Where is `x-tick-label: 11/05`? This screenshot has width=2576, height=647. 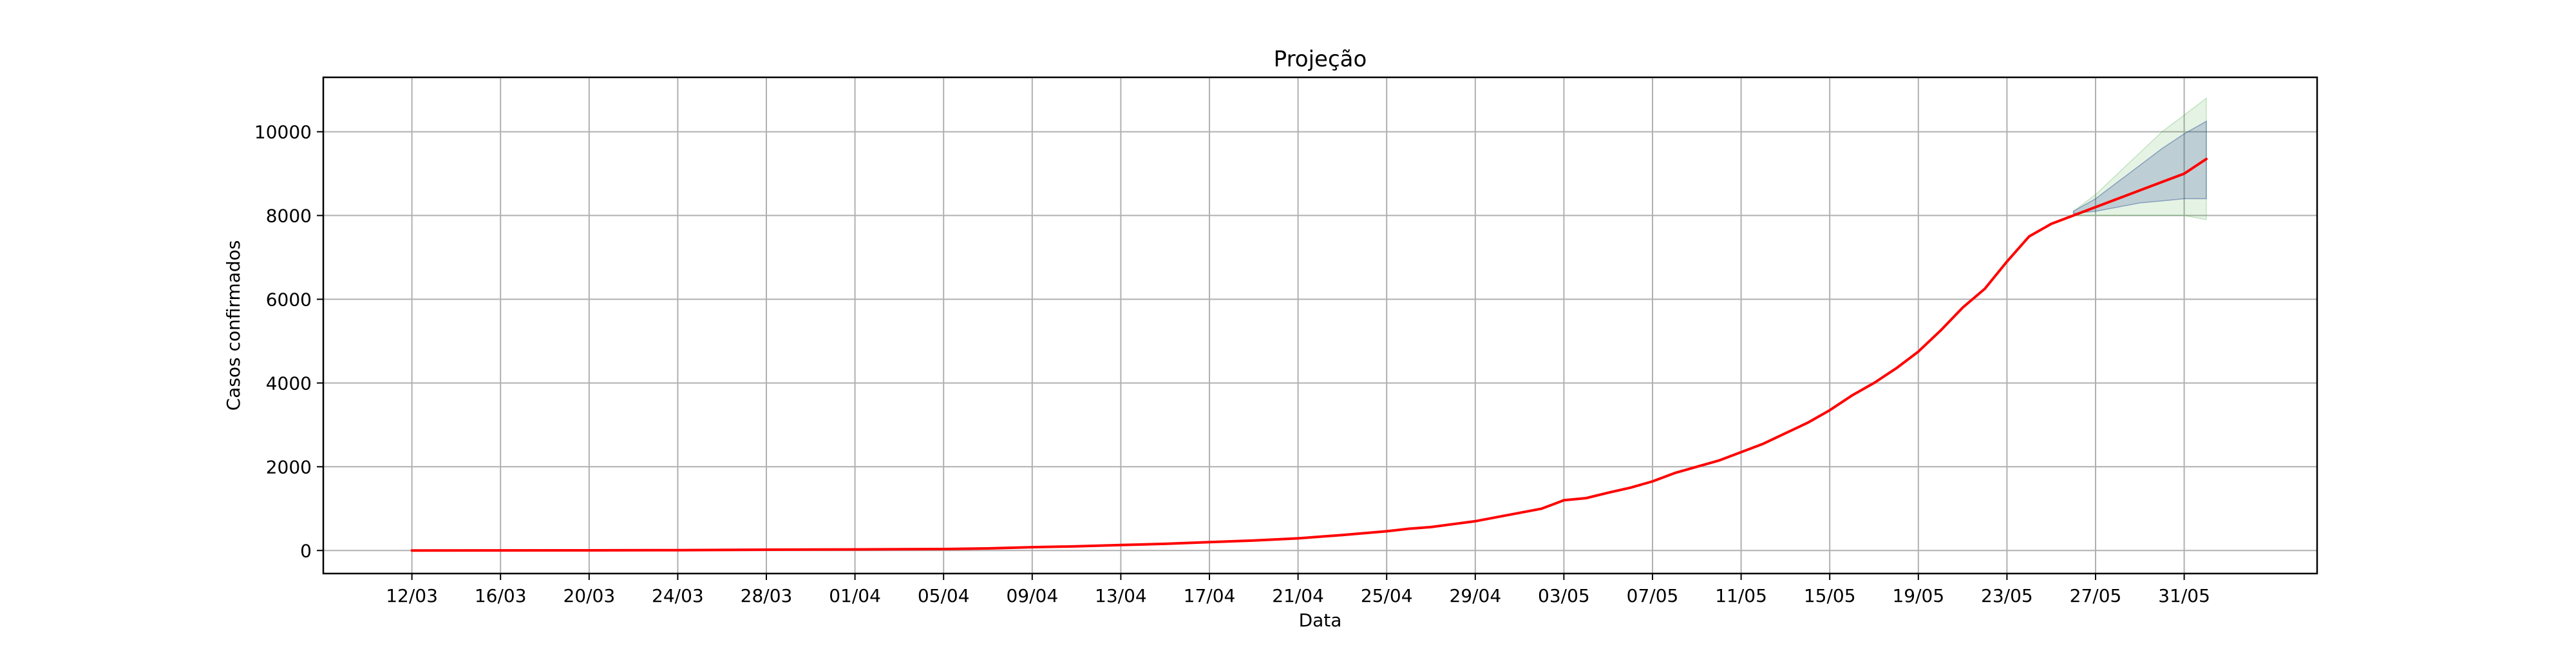 x-tick-label: 11/05 is located at coordinates (1741, 595).